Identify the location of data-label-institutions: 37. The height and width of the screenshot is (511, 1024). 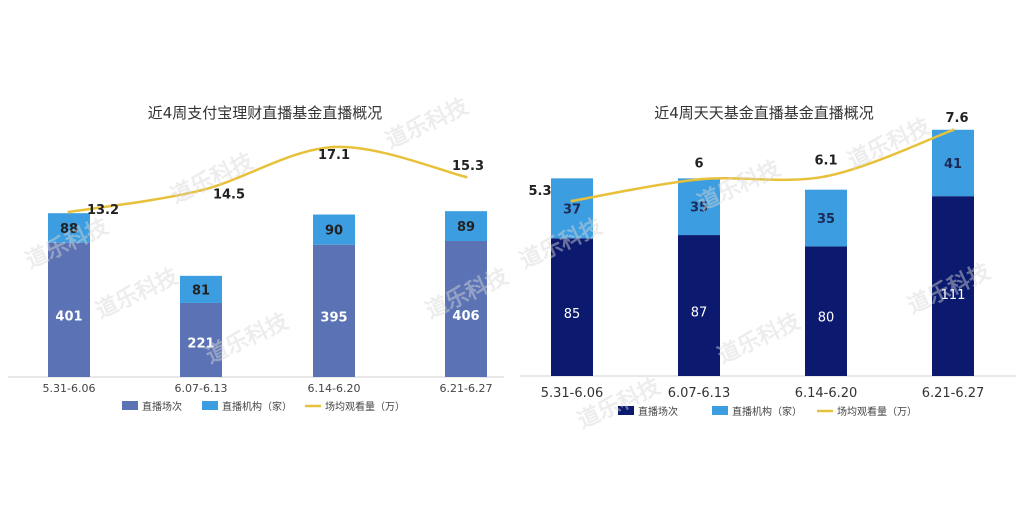
(572, 209).